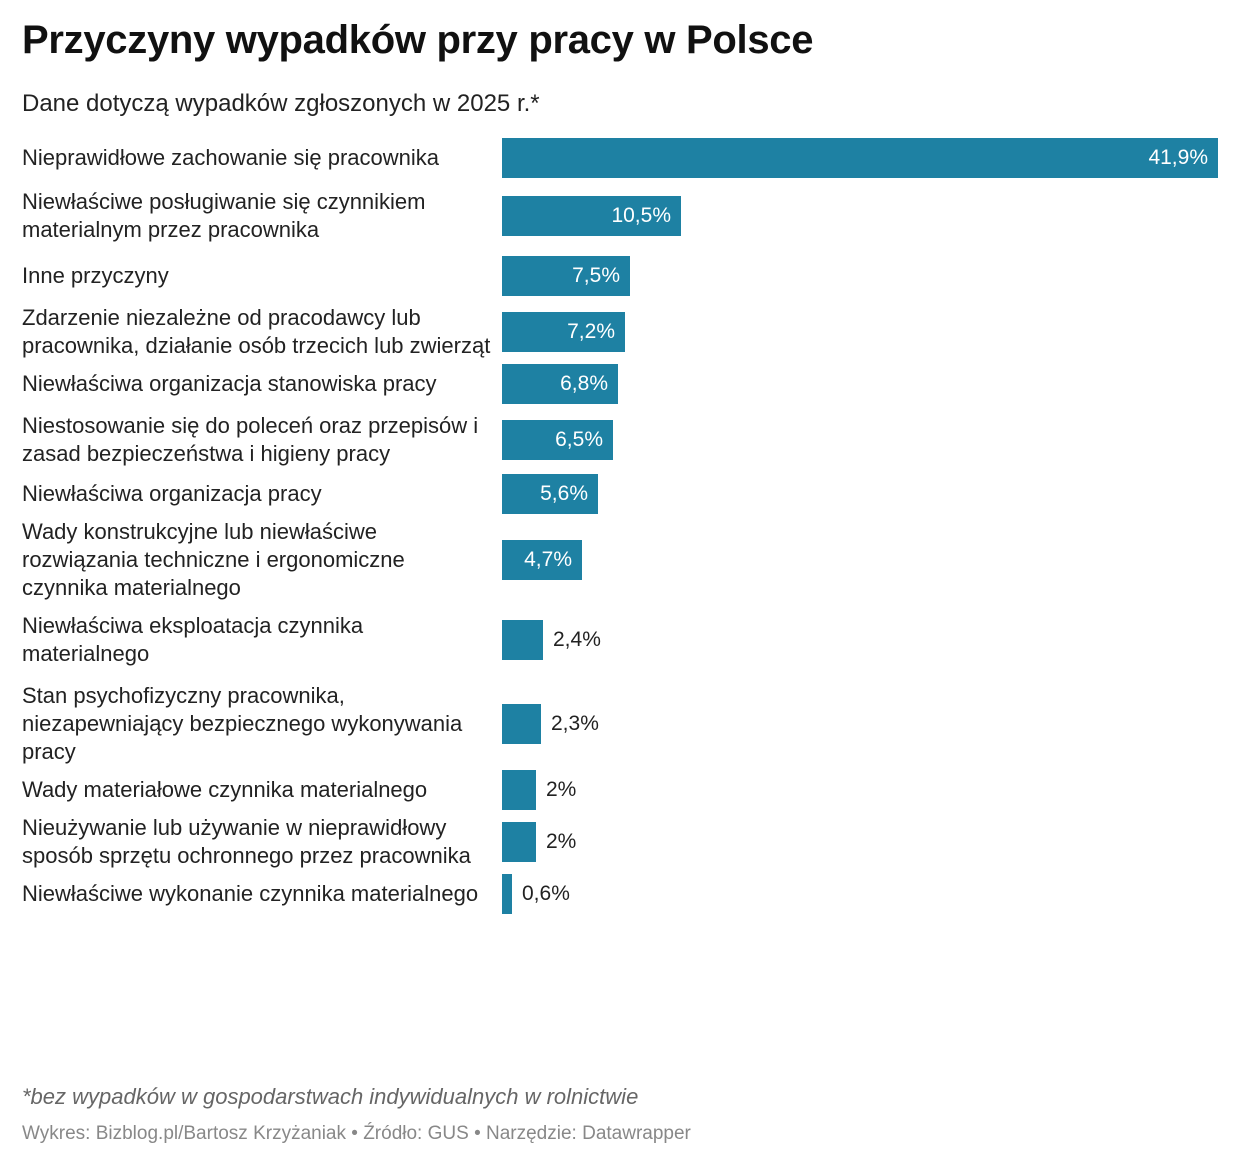 The height and width of the screenshot is (1170, 1240). Describe the element at coordinates (563, 332) in the screenshot. I see `bar: 7,2%` at that location.